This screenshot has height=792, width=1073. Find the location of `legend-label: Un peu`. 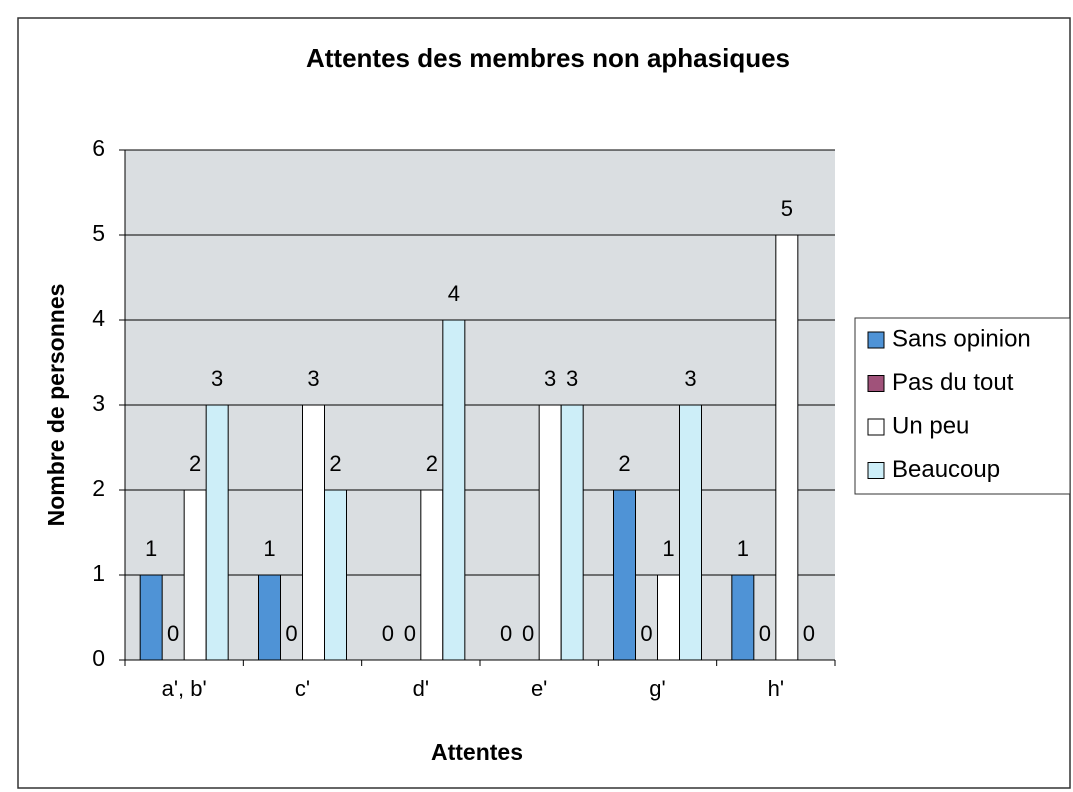

legend-label: Un peu is located at coordinates (930, 425).